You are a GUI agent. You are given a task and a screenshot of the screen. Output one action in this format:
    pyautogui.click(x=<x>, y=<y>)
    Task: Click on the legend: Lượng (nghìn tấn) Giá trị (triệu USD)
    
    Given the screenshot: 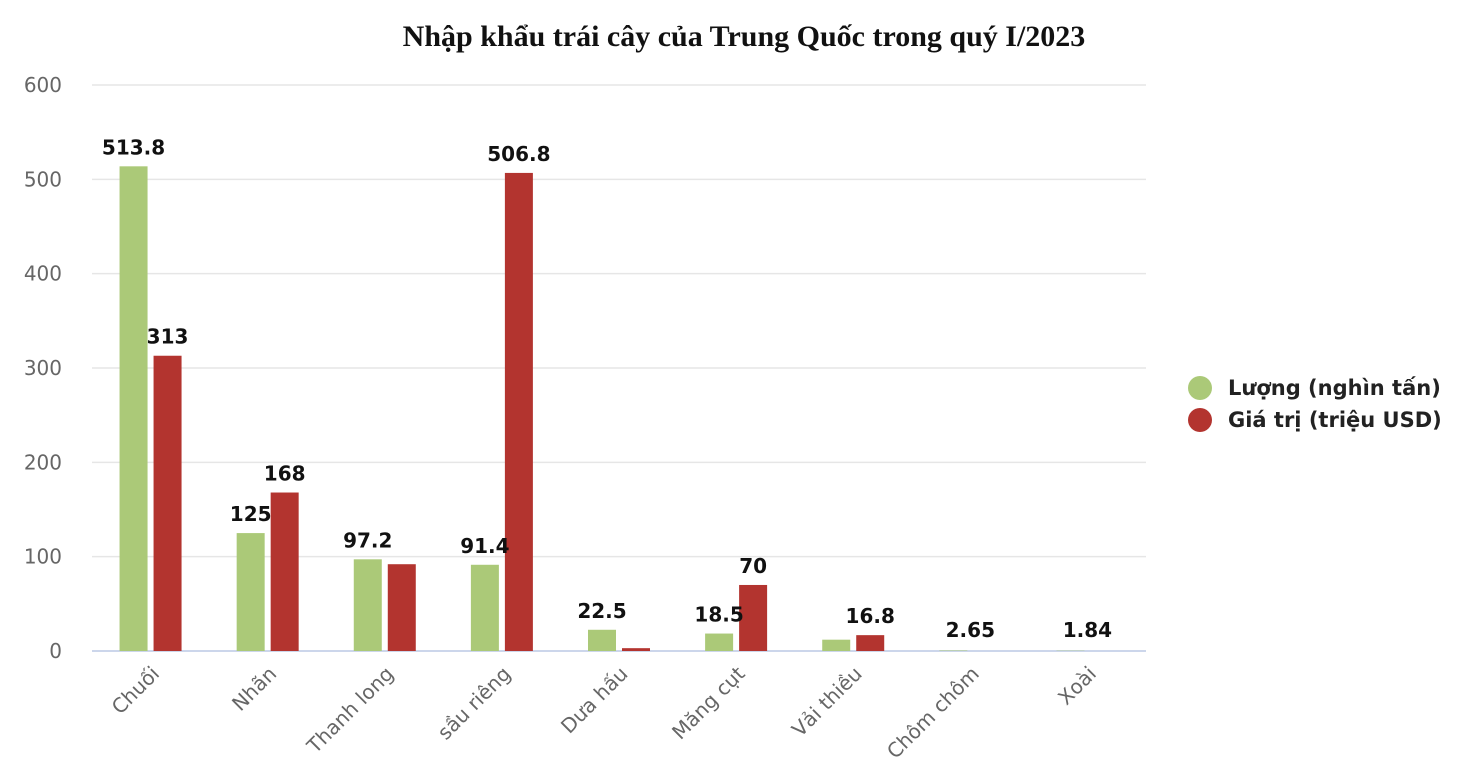 What is the action you would take?
    pyautogui.click(x=1315, y=404)
    